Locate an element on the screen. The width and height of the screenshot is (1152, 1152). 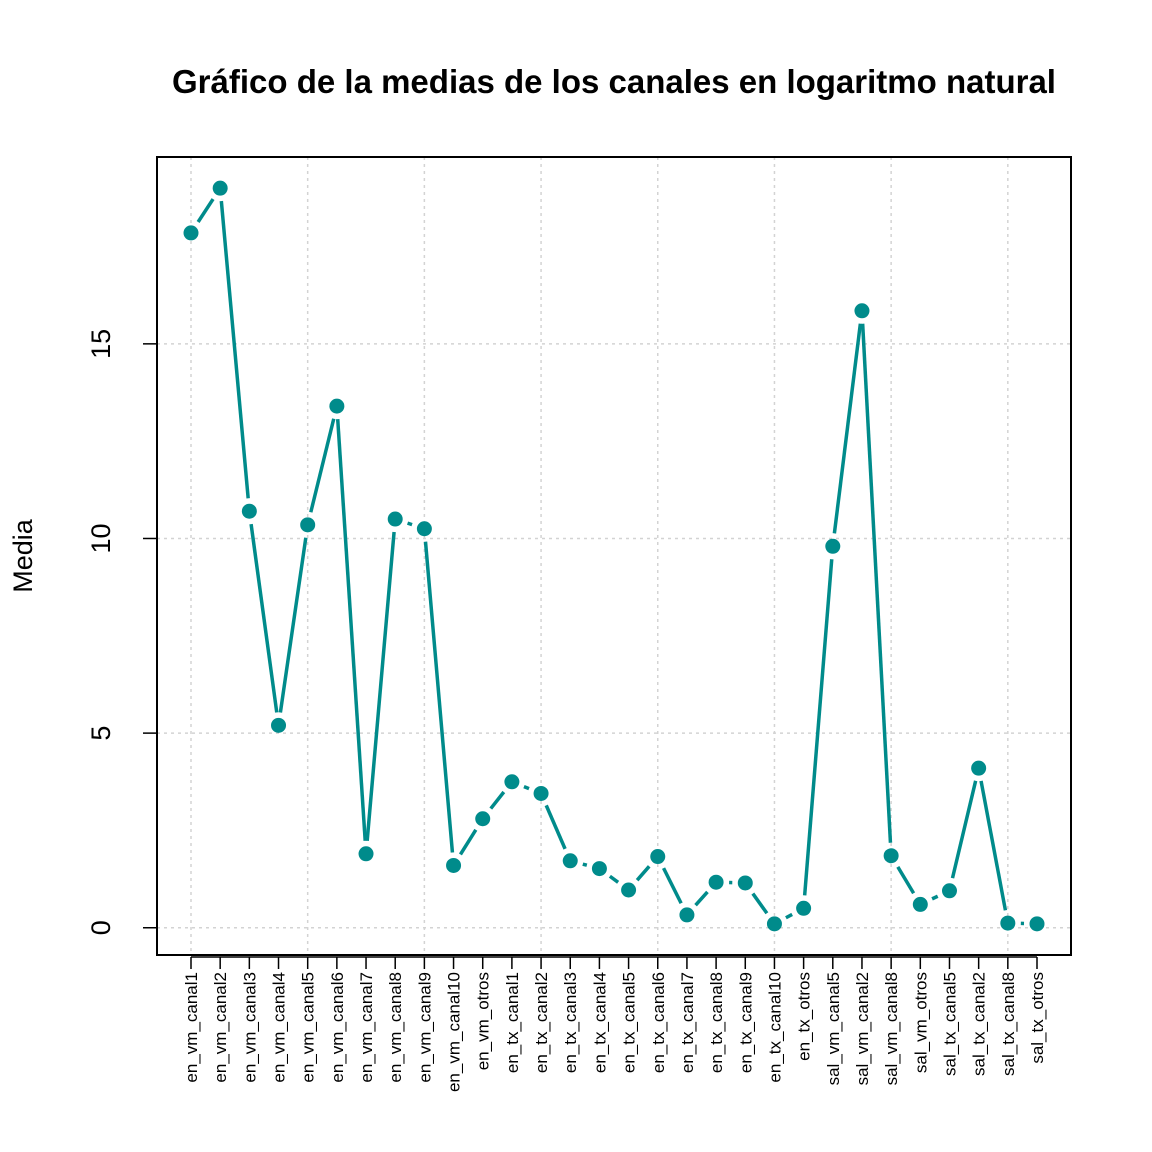
x-tick-label: en_tx_canal4 is located at coordinates (599, 1022).